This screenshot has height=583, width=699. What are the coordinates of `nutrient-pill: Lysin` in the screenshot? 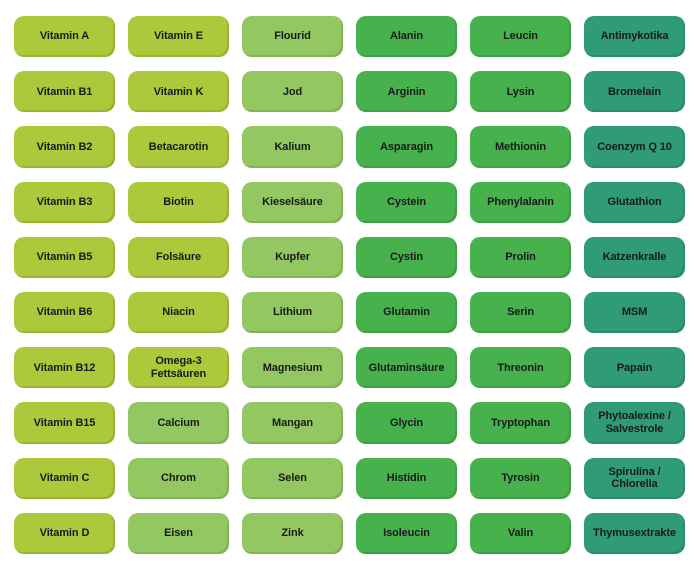 It's located at (520, 92).